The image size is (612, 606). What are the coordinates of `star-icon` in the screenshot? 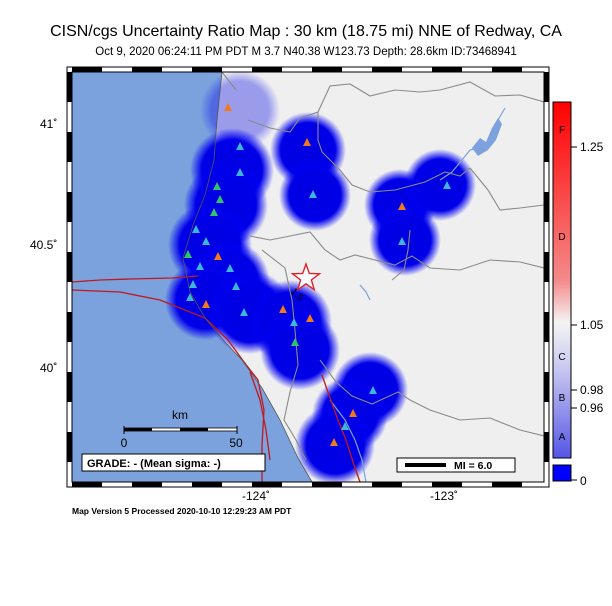 It's located at (306, 276).